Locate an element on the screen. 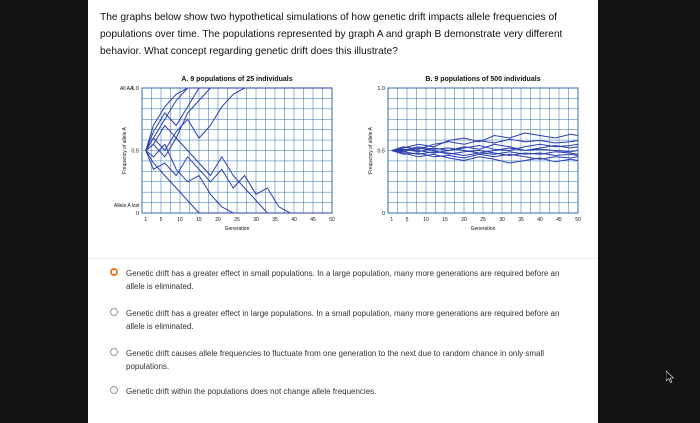  chart-a-x-tick-label: 5 is located at coordinates (161, 220).